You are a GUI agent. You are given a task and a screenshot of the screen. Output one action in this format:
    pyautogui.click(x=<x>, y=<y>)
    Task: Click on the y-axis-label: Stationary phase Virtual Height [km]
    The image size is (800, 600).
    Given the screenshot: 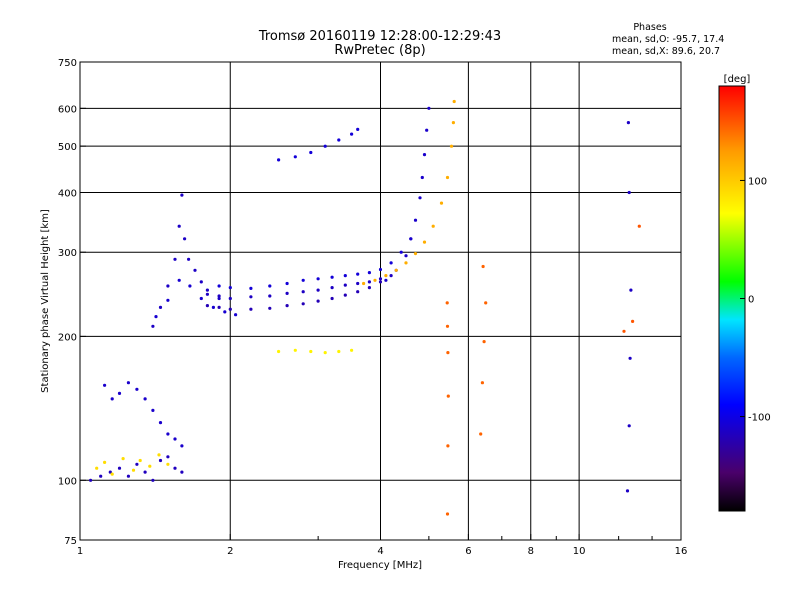 What is the action you would take?
    pyautogui.click(x=45, y=301)
    